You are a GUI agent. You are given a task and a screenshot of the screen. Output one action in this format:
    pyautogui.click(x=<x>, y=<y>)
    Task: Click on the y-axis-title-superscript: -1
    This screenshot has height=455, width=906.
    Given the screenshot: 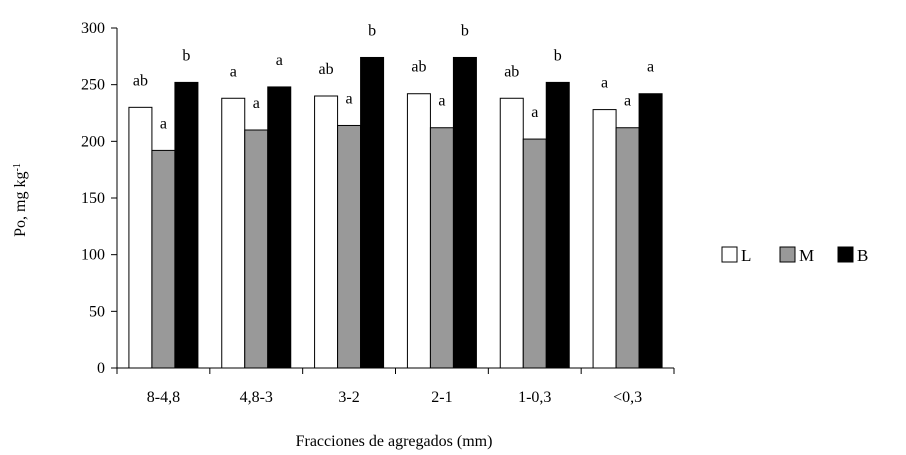 What is the action you would take?
    pyautogui.click(x=17, y=167)
    